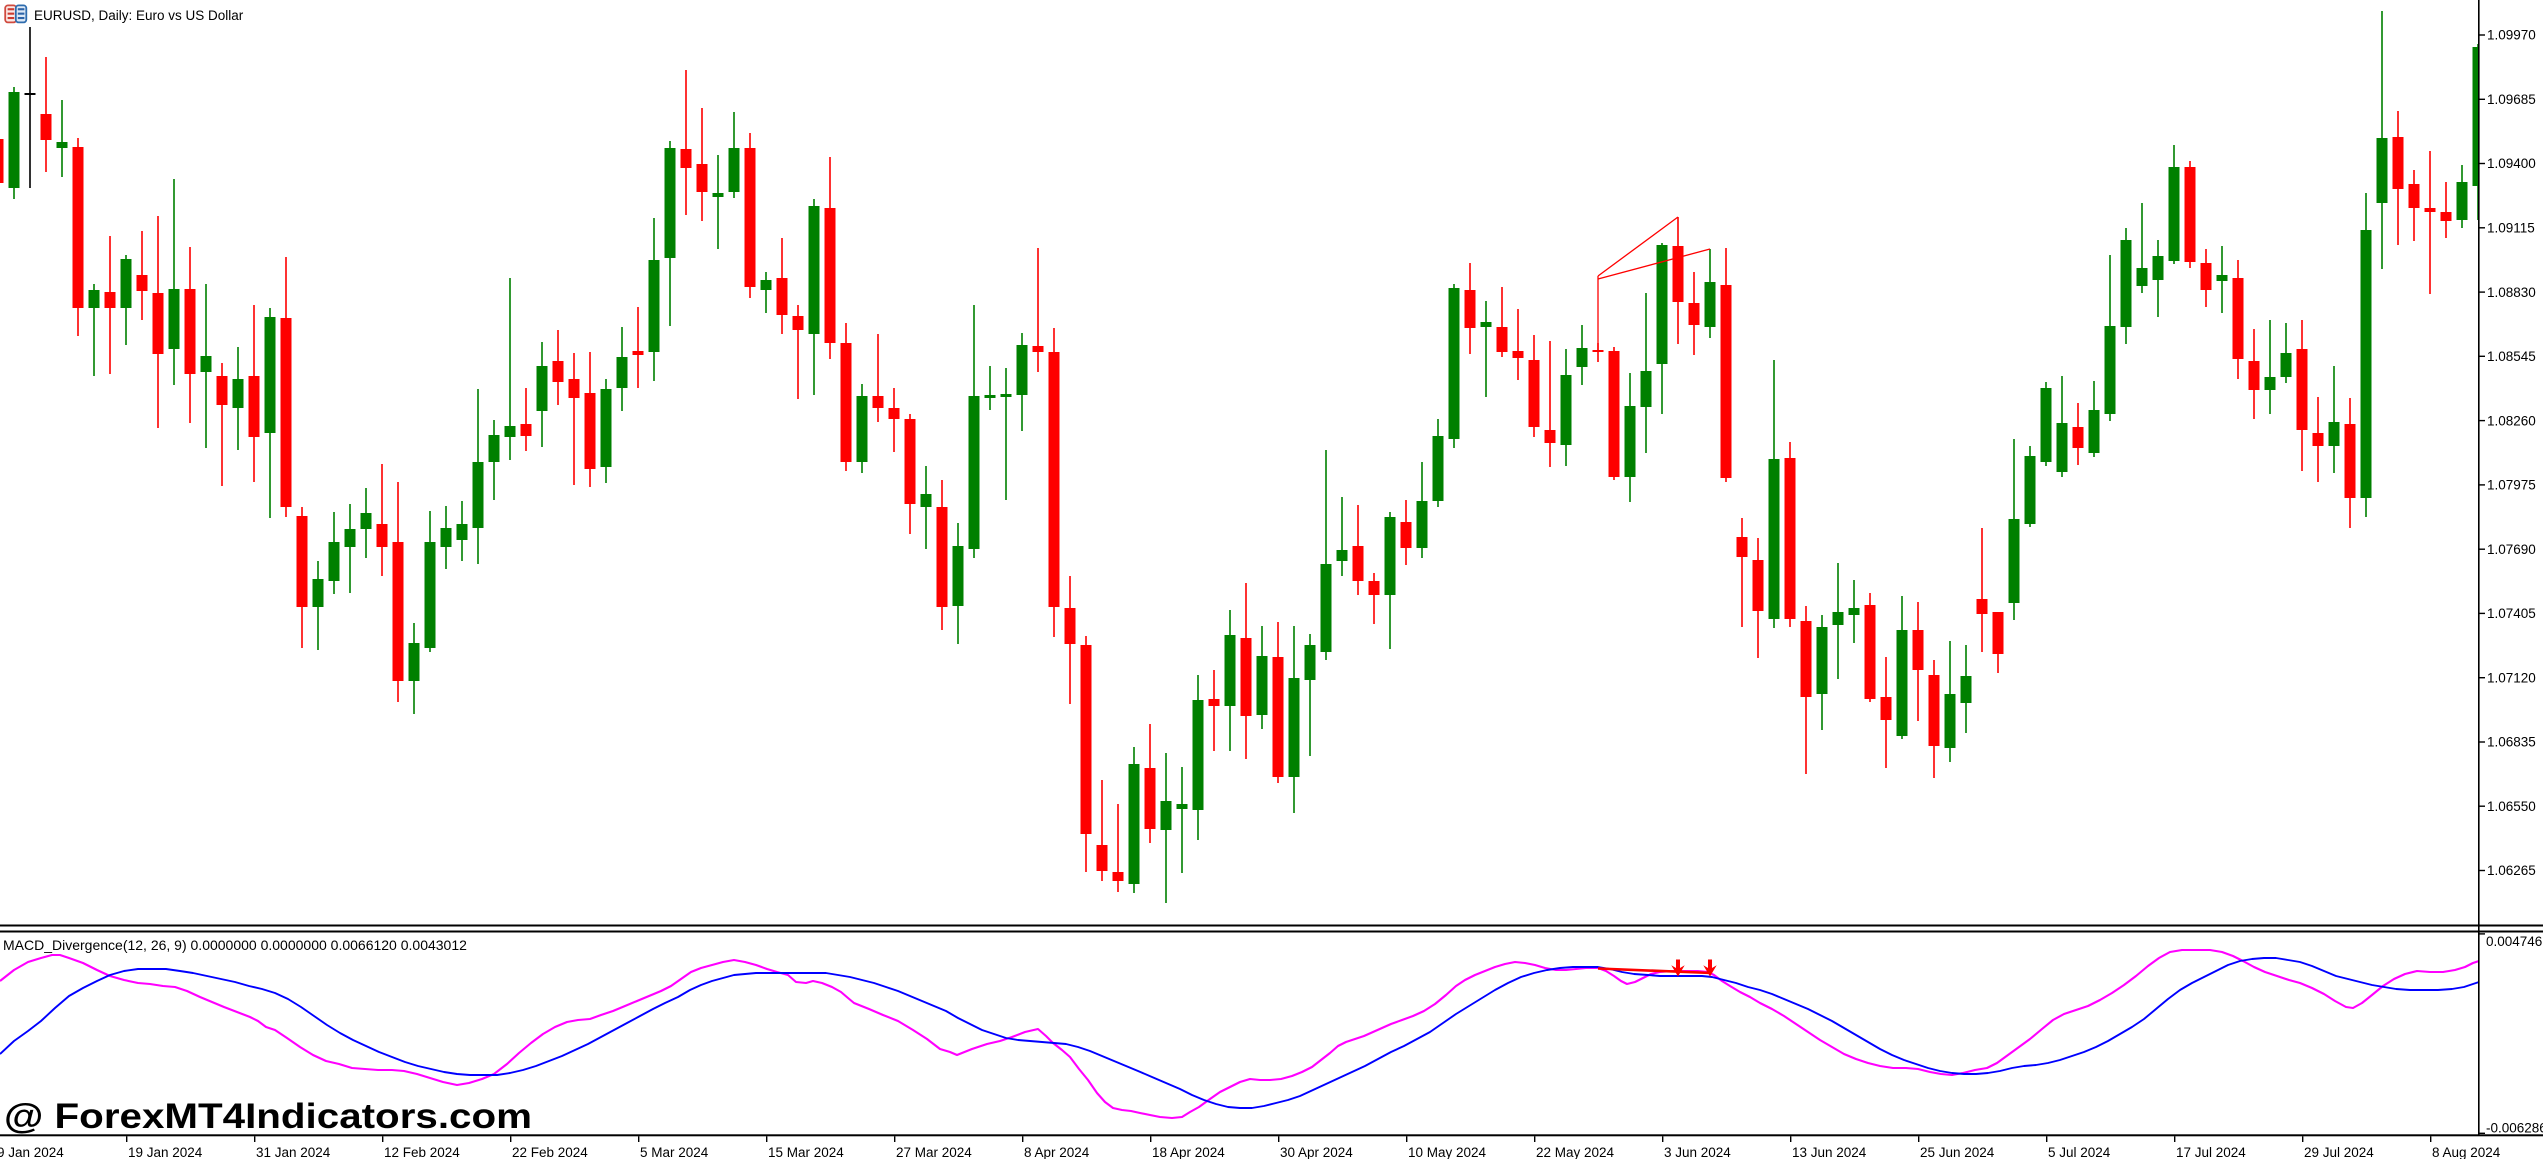 Image resolution: width=2543 pixels, height=1159 pixels. What do you see at coordinates (2511, 228) in the screenshot?
I see `svg-text: 1.09115` at bounding box center [2511, 228].